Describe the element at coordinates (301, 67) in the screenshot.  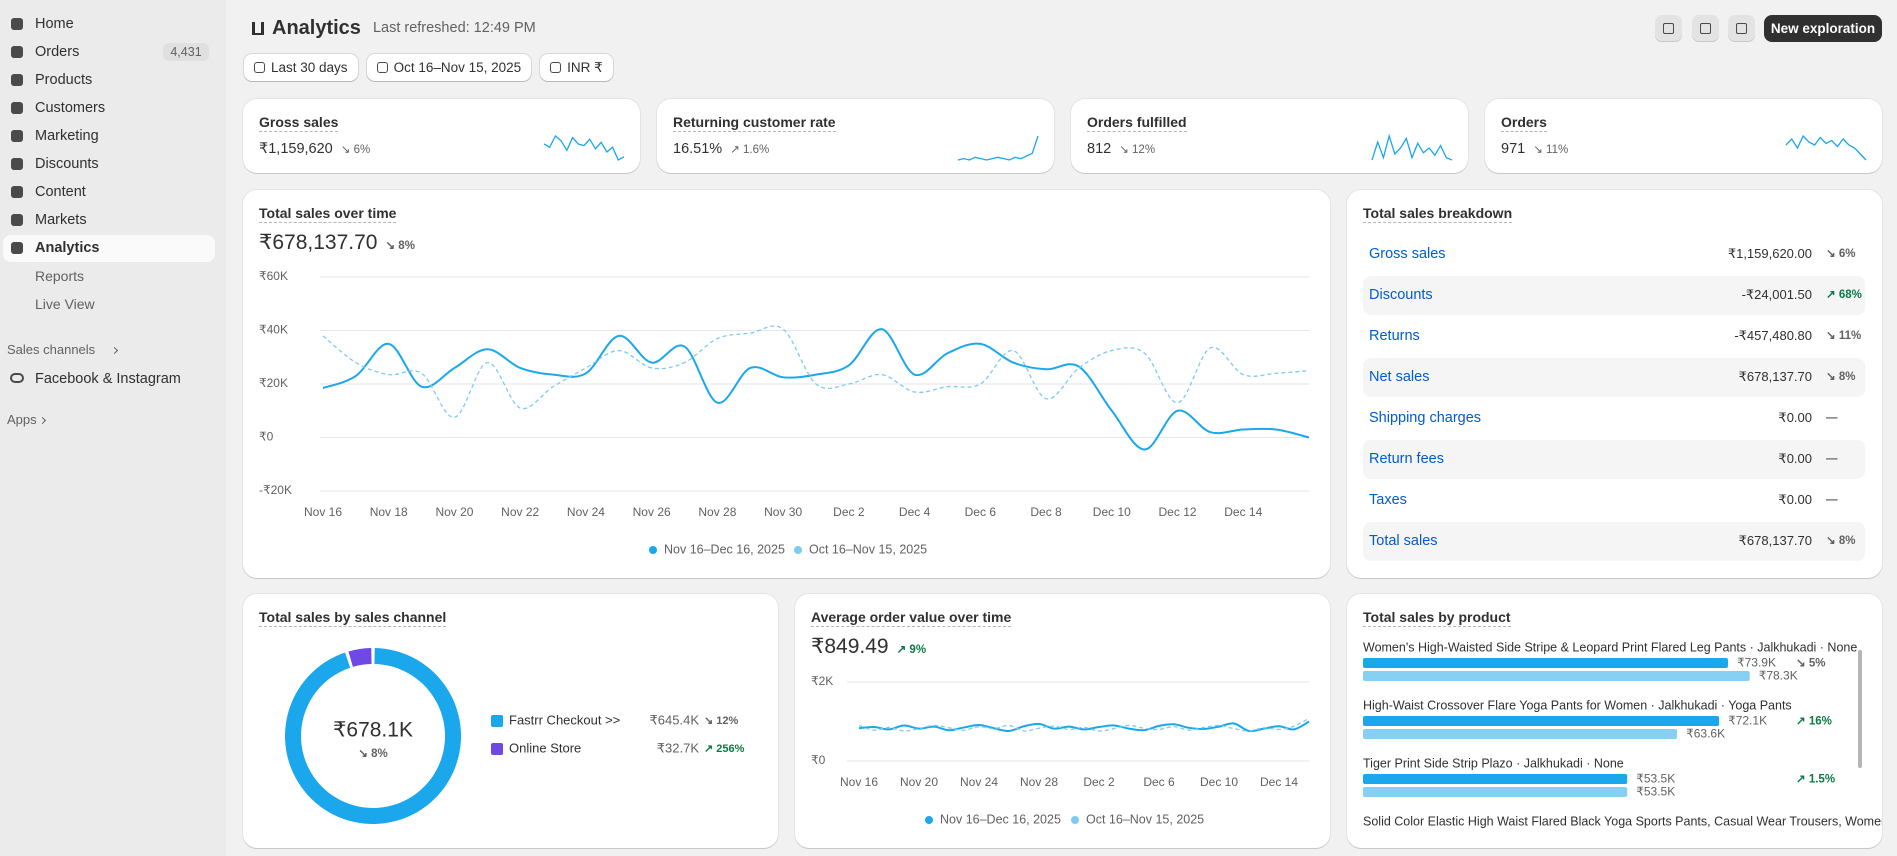
I see `filter-button: Last 30 days` at that location.